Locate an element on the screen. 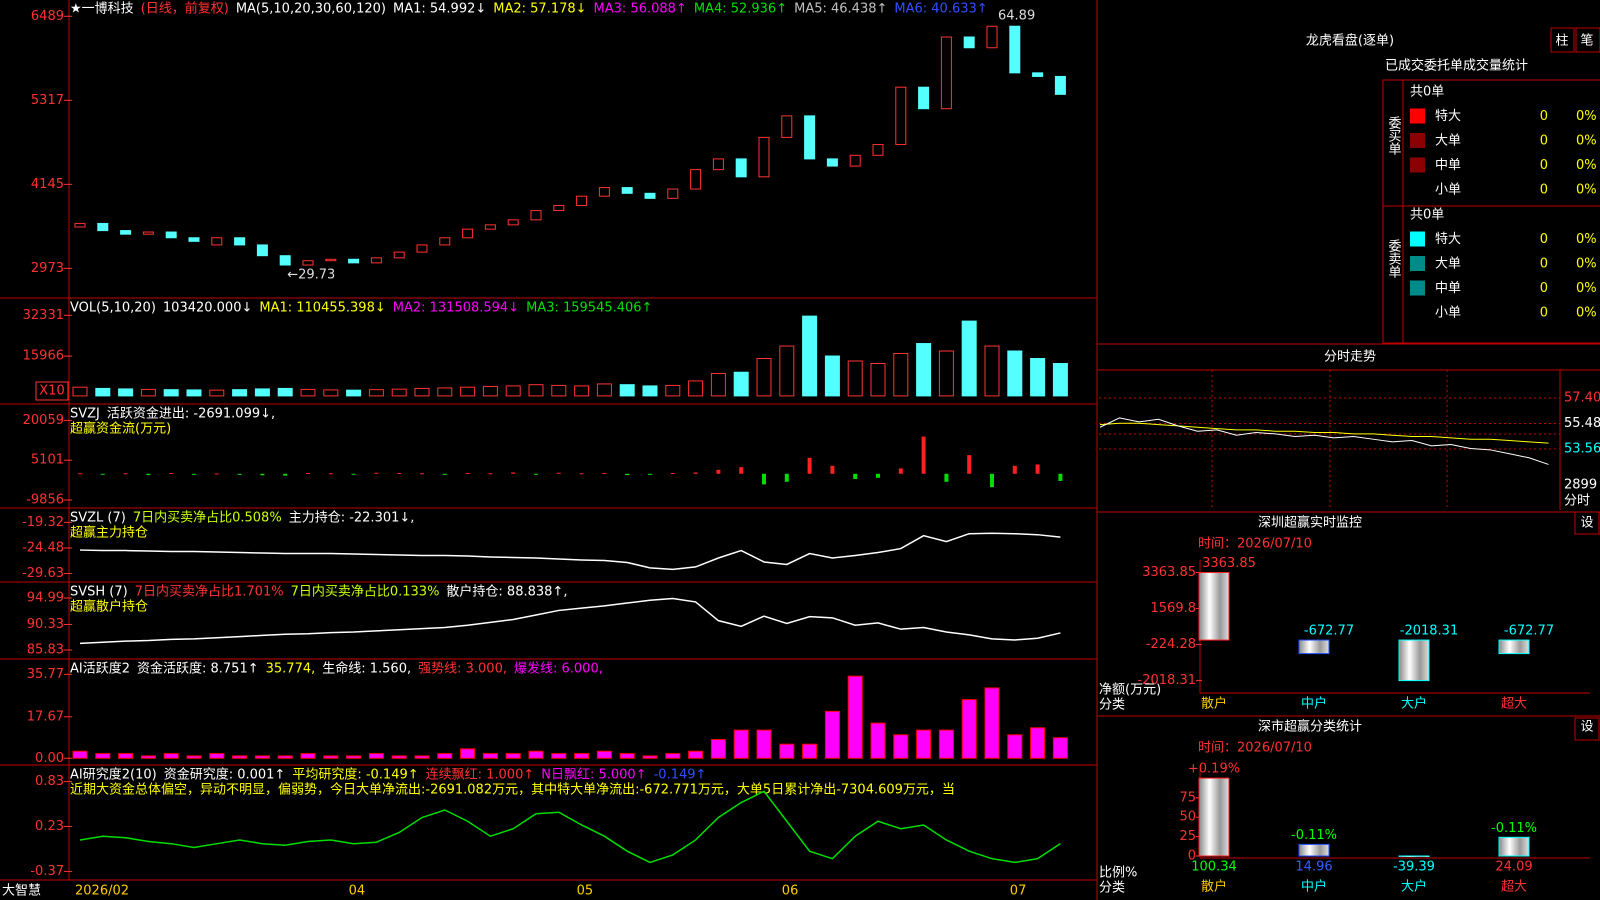 Image resolution: width=1600 pixels, height=900 pixels. mode-label: 分时 is located at coordinates (1577, 501).